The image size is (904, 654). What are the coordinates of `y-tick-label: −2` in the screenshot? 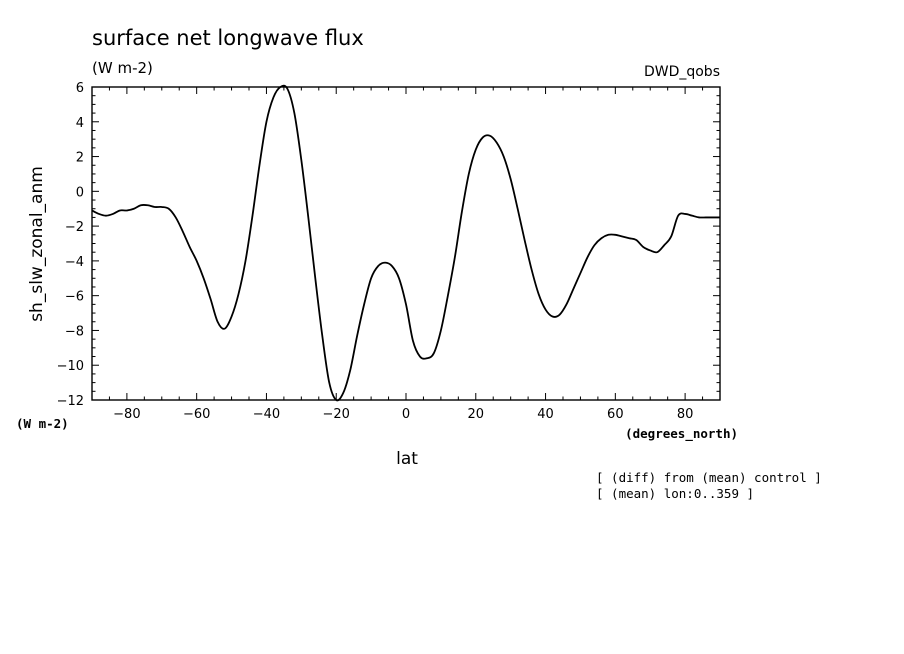 It's located at (74, 227).